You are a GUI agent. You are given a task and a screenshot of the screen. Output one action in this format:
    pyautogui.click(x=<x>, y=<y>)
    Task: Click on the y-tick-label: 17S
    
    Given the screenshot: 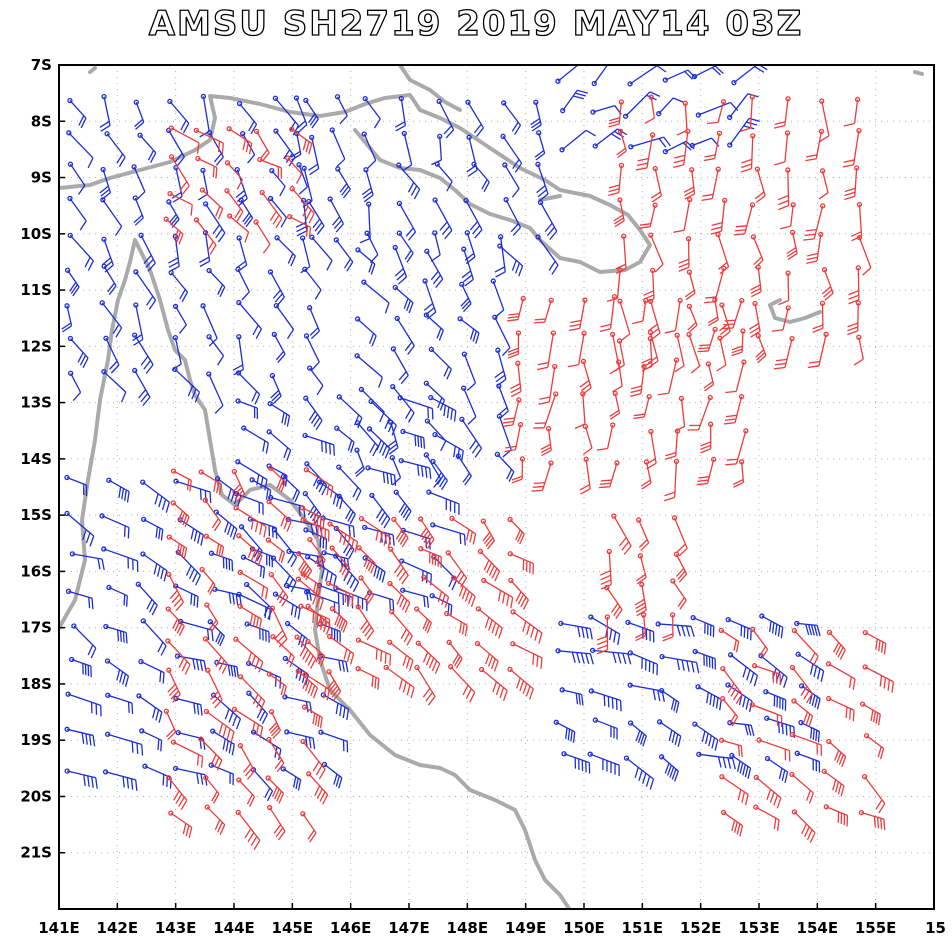 What is the action you would take?
    pyautogui.click(x=36, y=628)
    